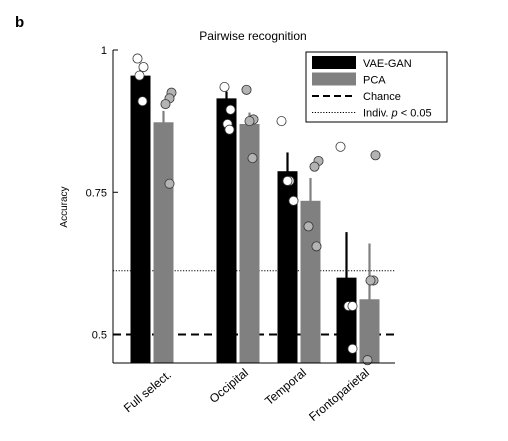 This screenshot has width=508, height=441. Describe the element at coordinates (252, 36) in the screenshot. I see `chart-title: Pairwise recognition` at that location.